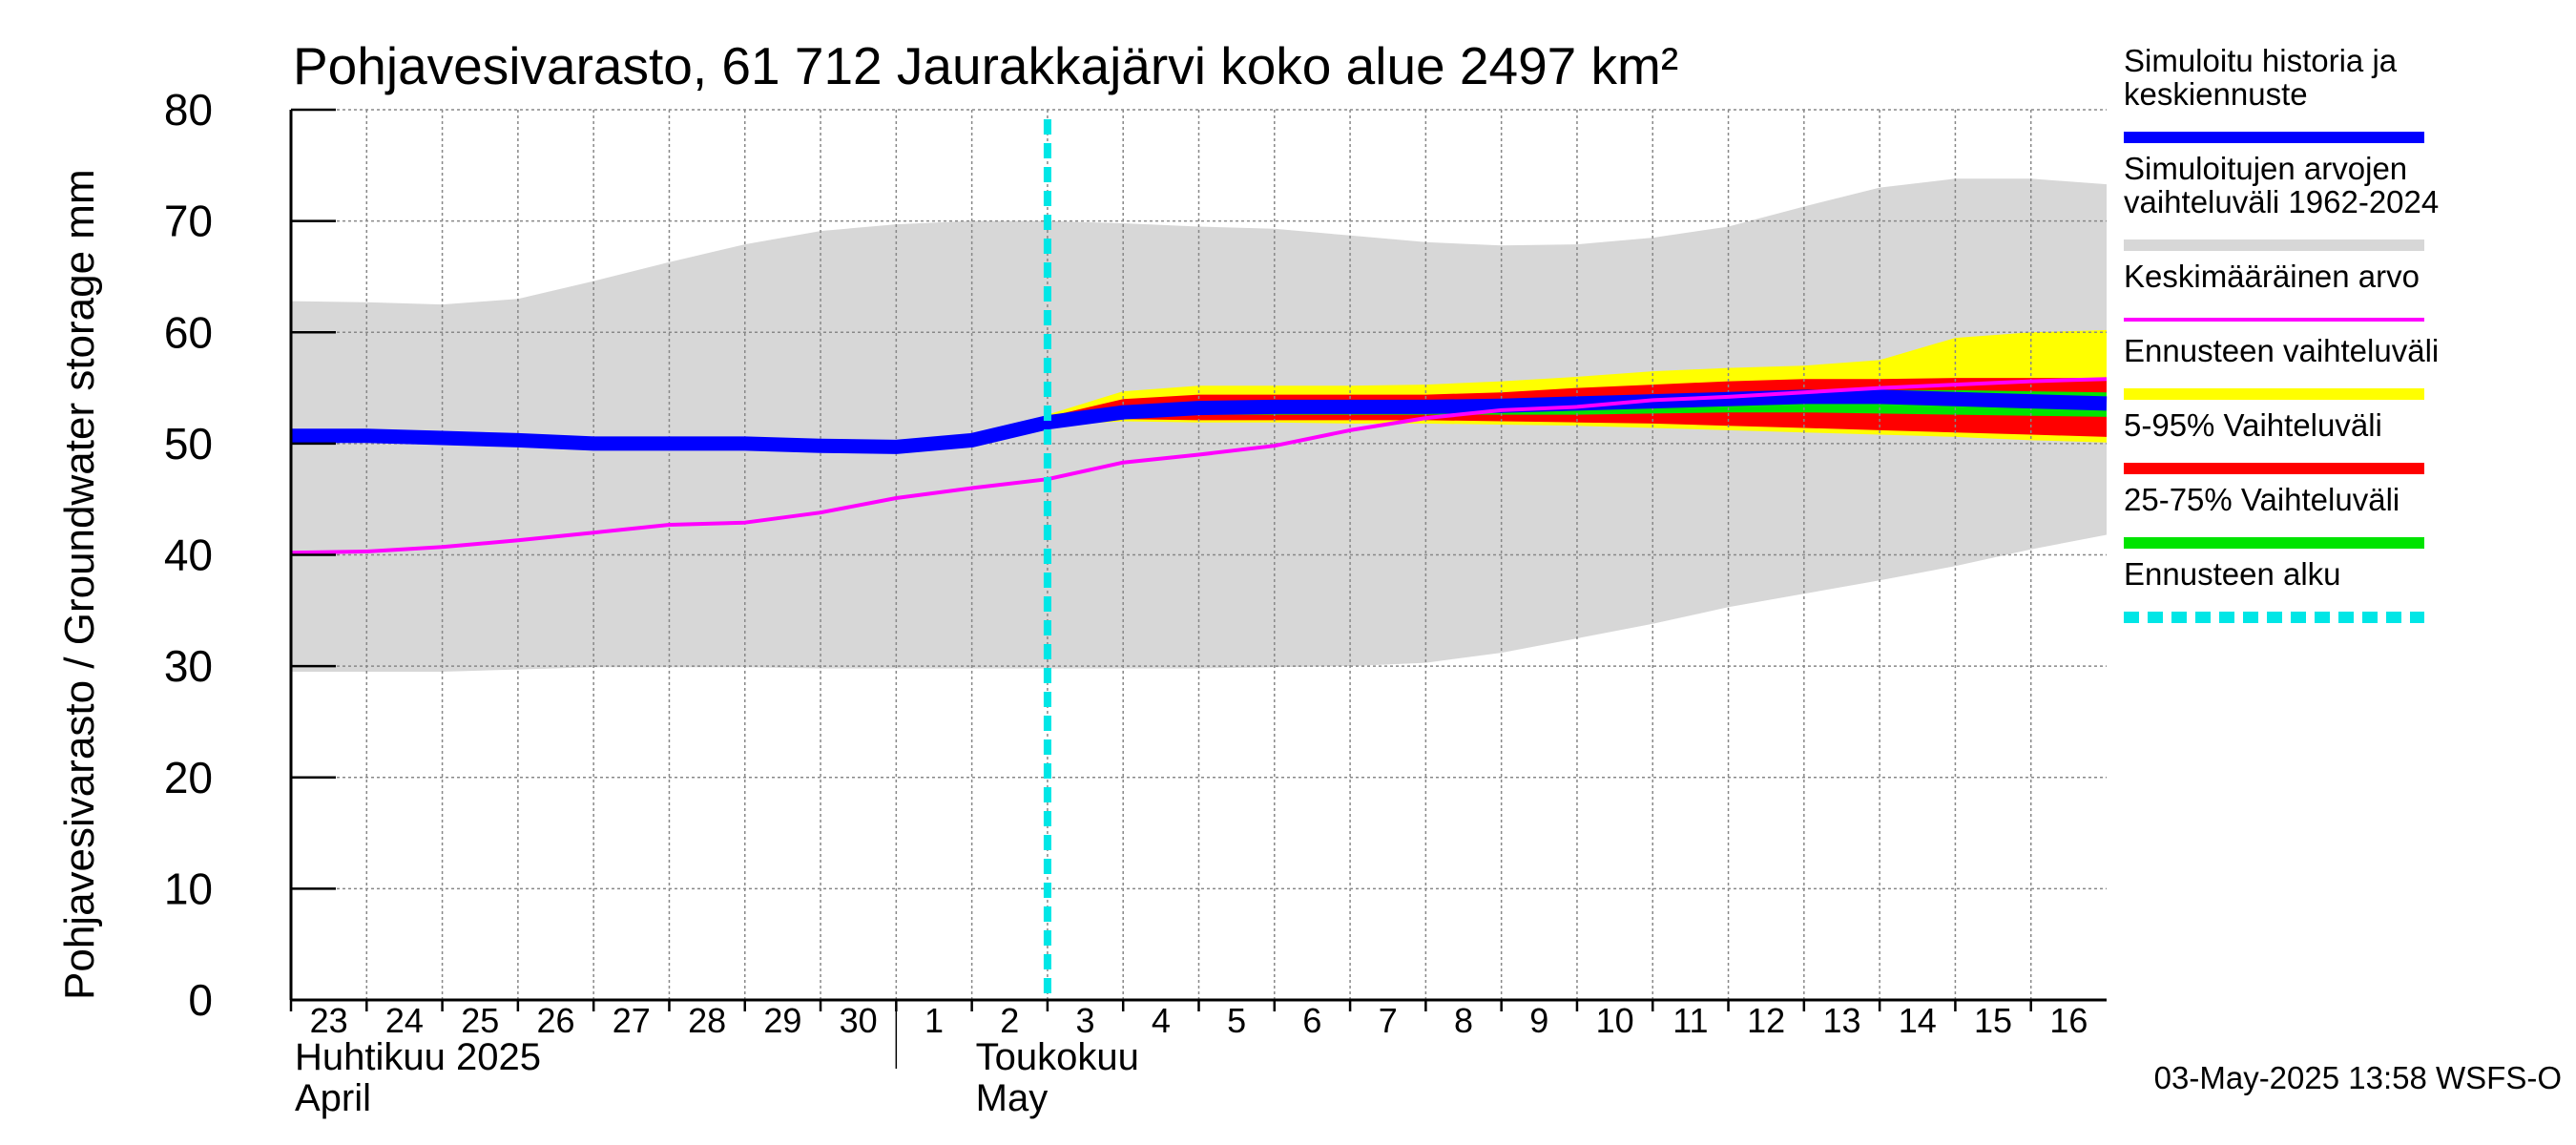 The image size is (2576, 1145). I want to click on x-tick-label-23: 23, so click(329, 1021).